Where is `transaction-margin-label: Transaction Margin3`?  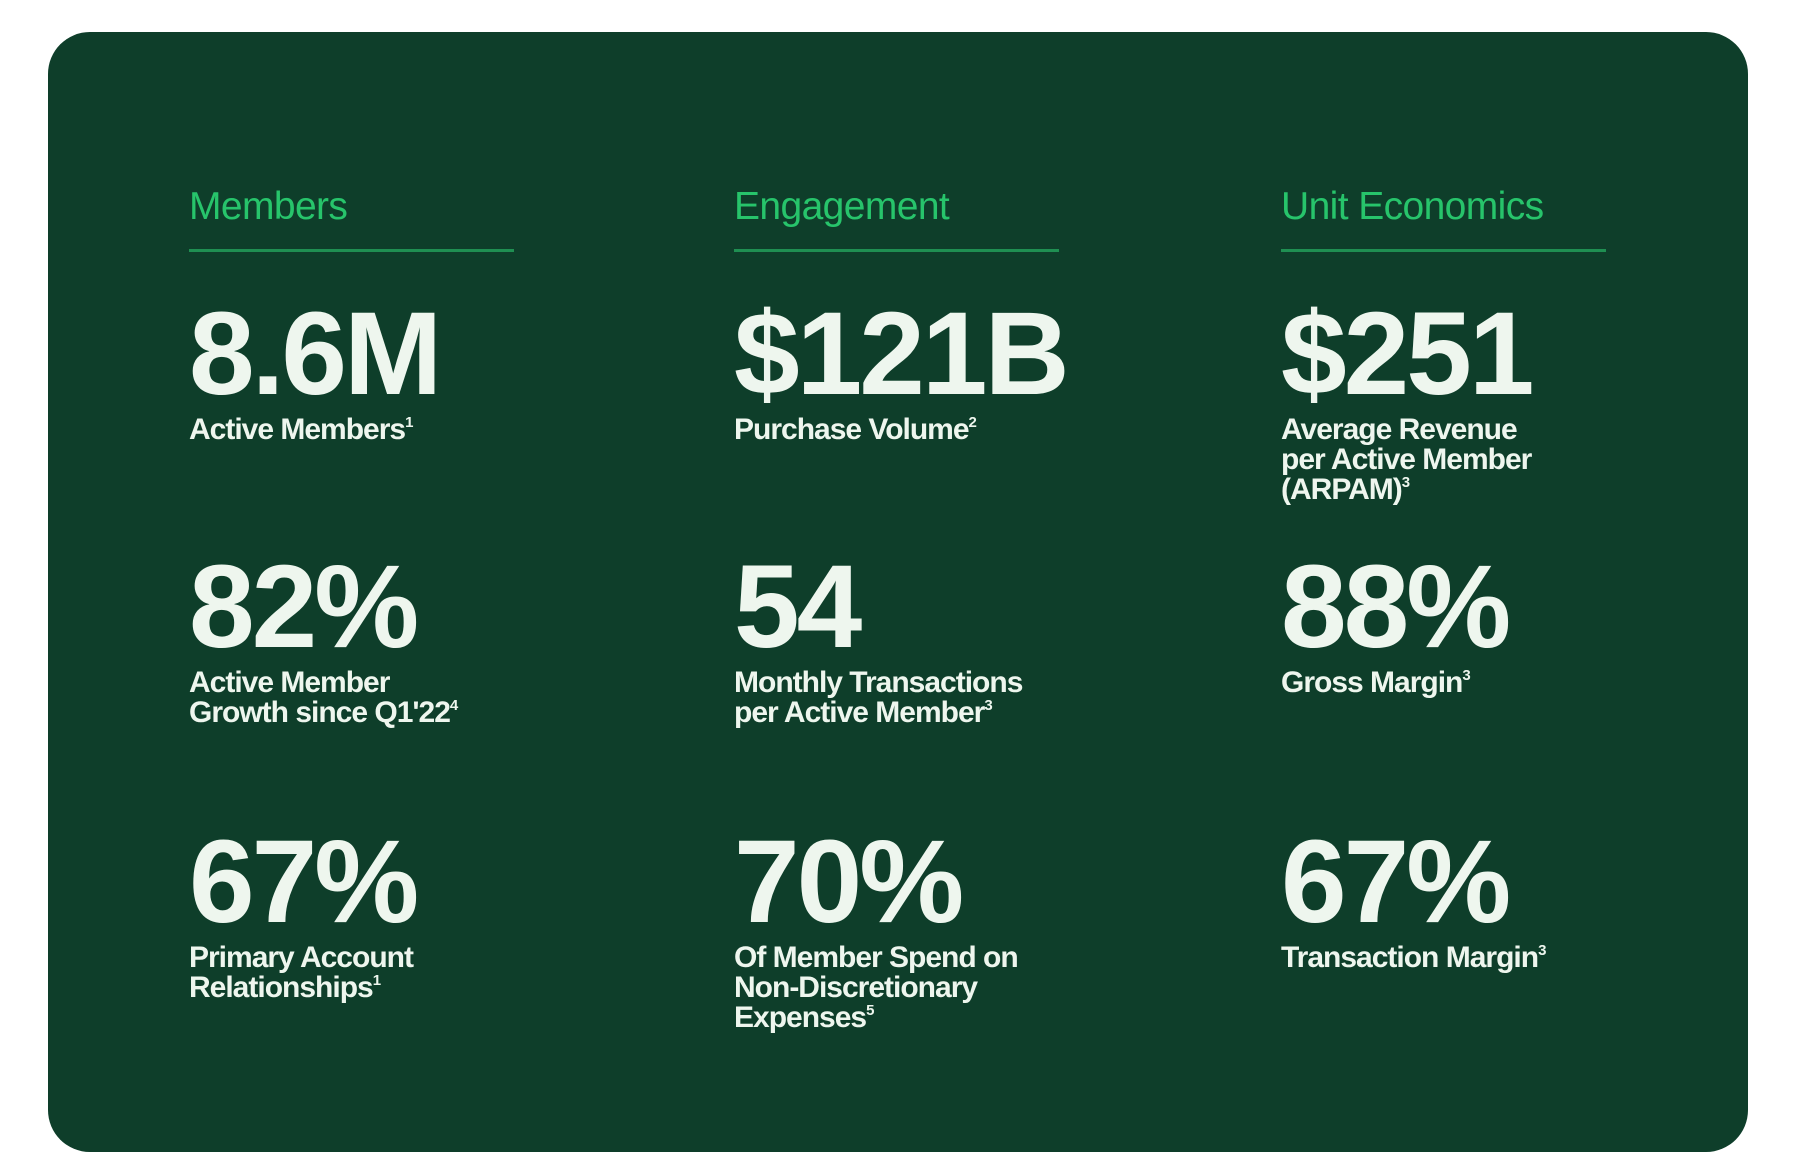
transaction-margin-label: Transaction Margin3 is located at coordinates (1491, 958).